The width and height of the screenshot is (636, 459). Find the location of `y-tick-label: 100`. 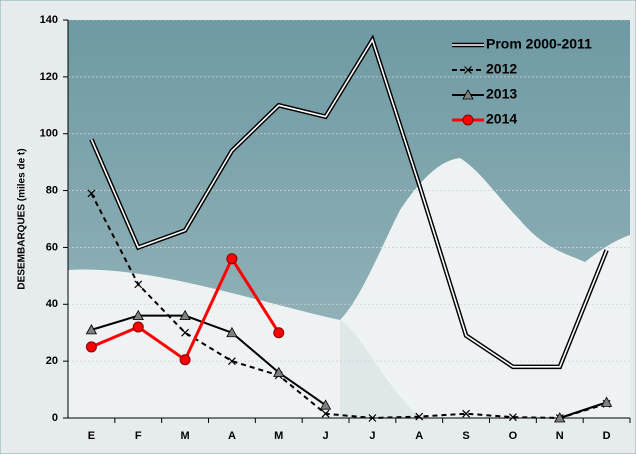

y-tick-label: 100 is located at coordinates (49, 134).